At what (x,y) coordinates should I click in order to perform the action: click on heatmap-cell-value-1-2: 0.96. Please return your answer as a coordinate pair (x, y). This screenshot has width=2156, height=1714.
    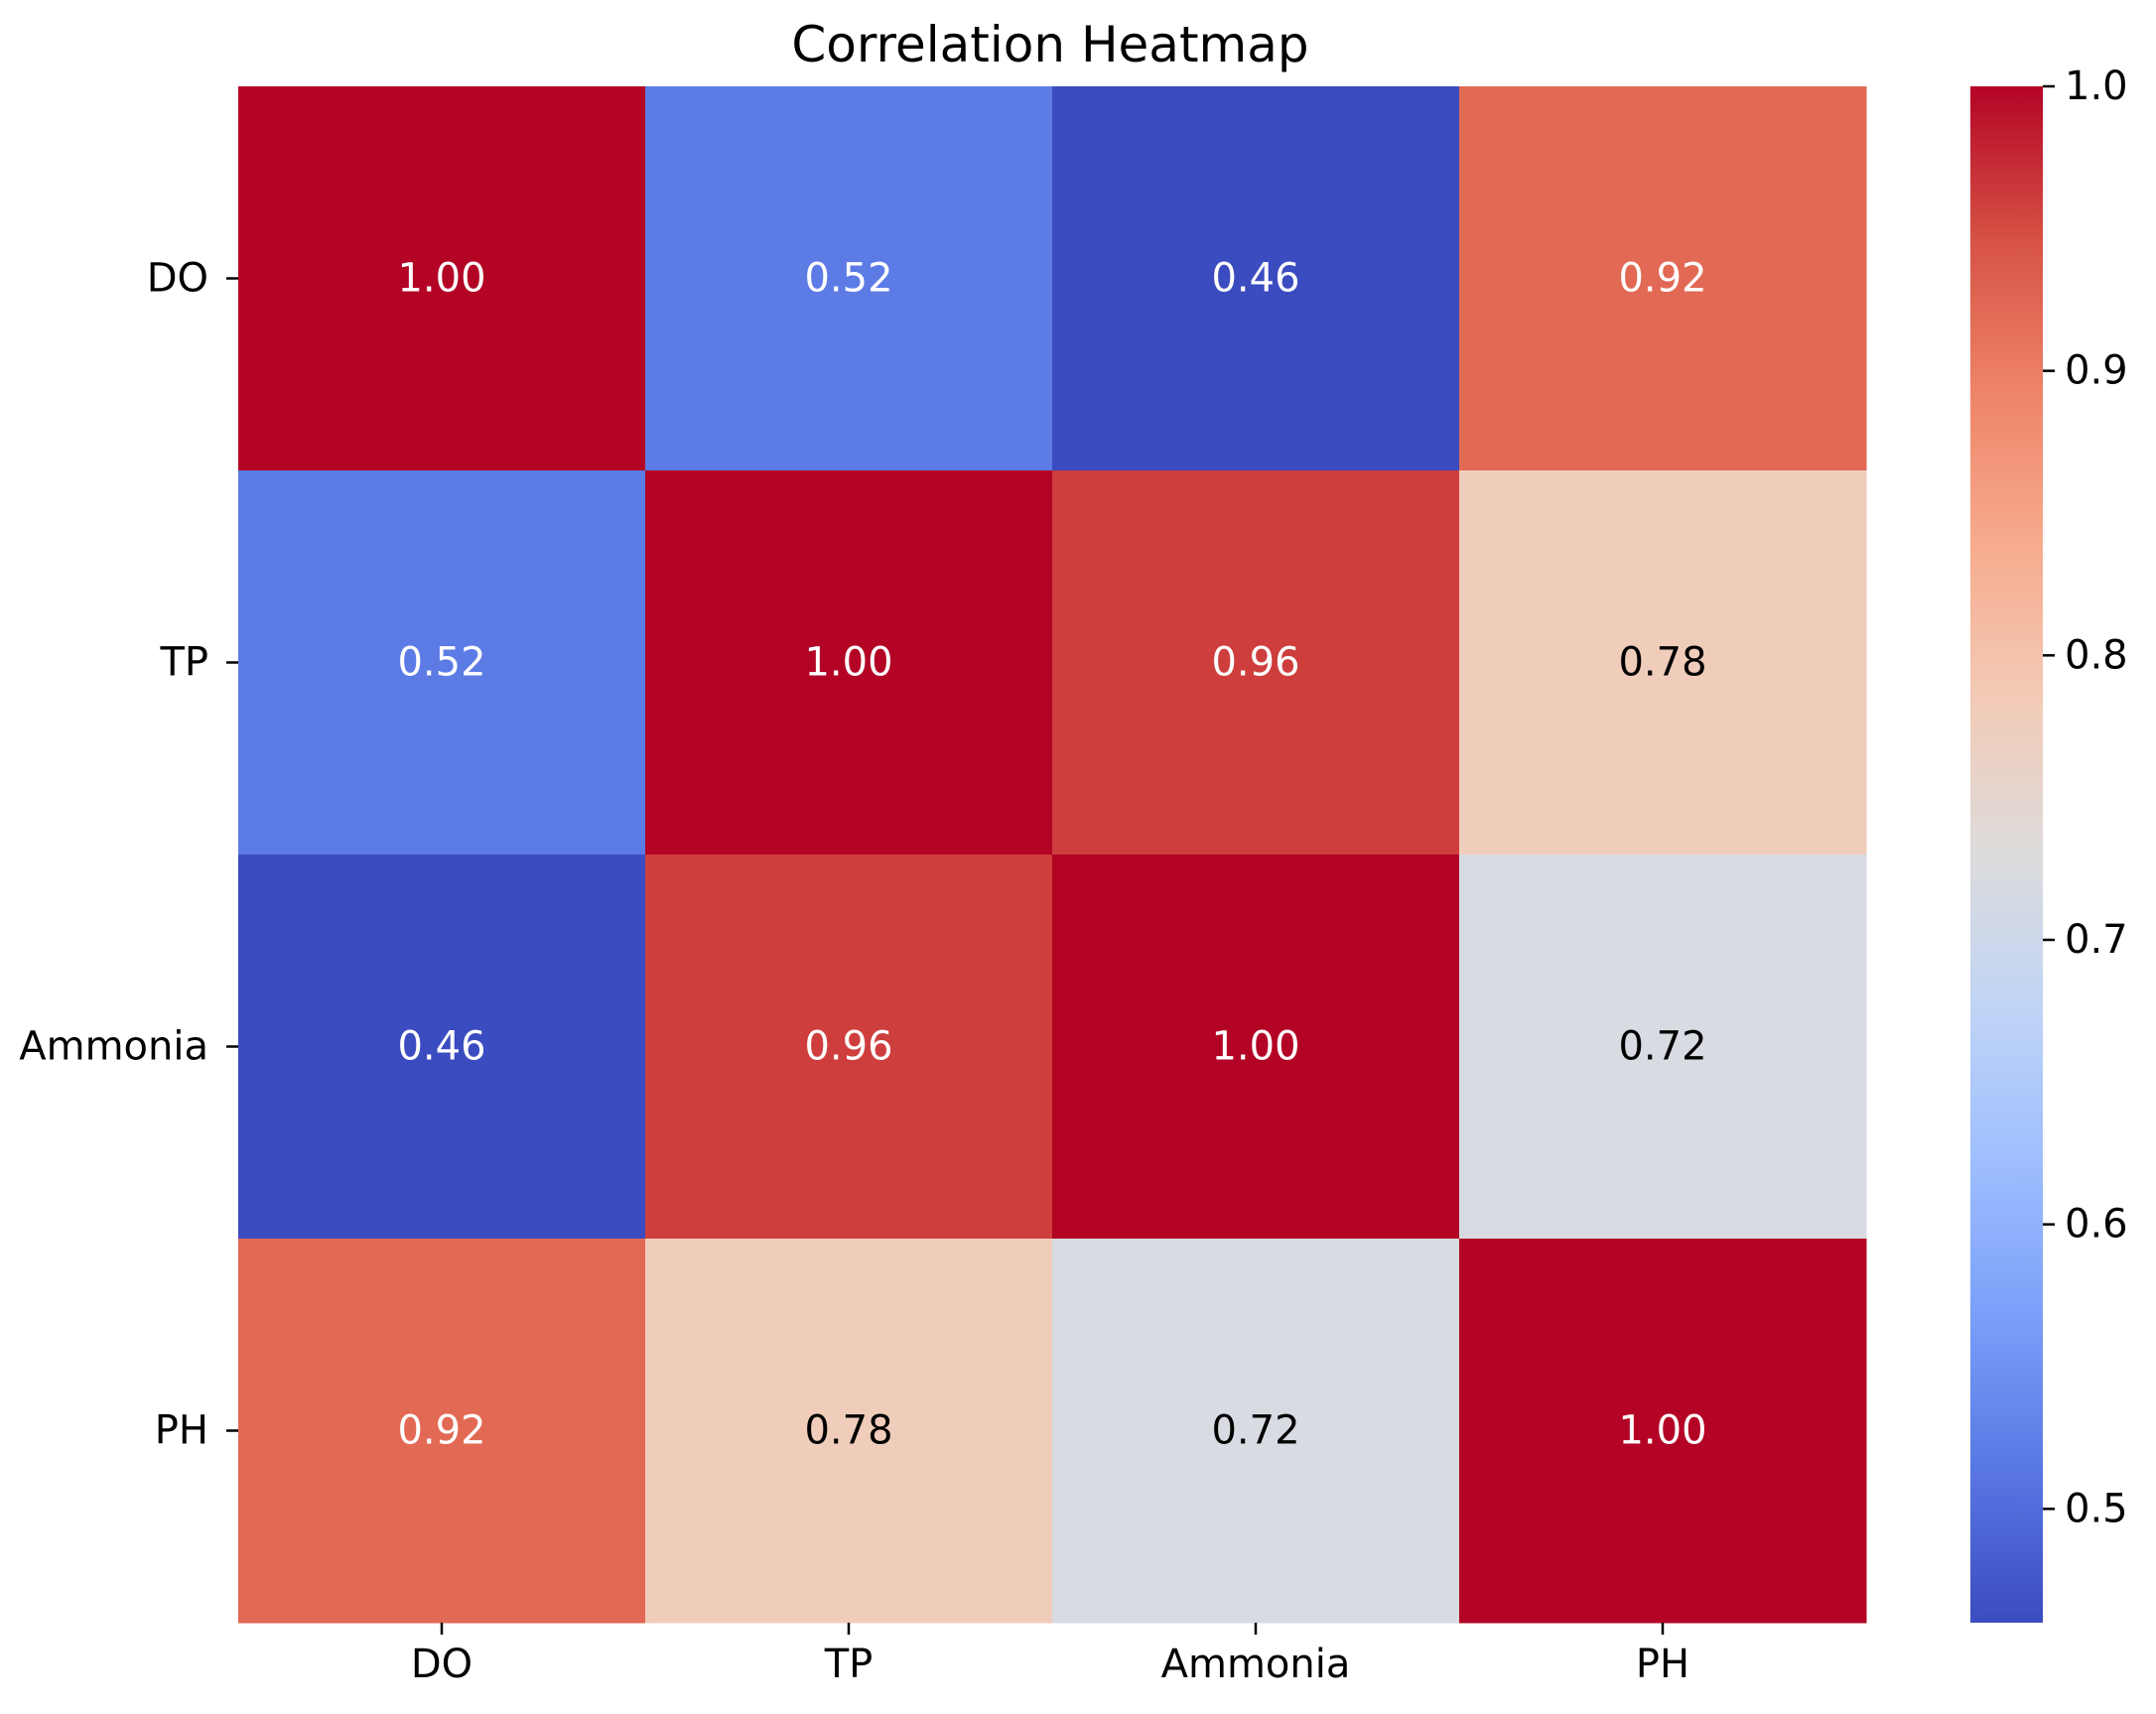
    Looking at the image, I should click on (1255, 663).